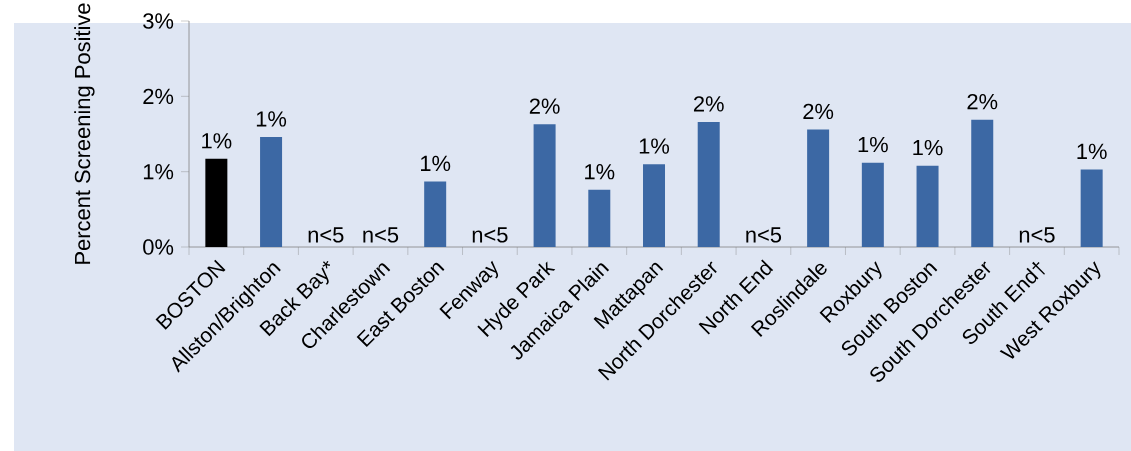 Image resolution: width=1131 pixels, height=451 pixels. I want to click on y-tick-label: 1%, so click(158, 172).